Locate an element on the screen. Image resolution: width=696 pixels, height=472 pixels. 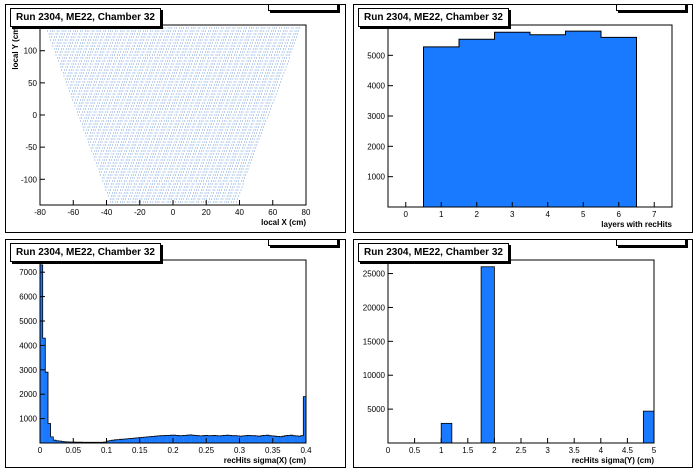
x-tick-label: 6 is located at coordinates (619, 214).